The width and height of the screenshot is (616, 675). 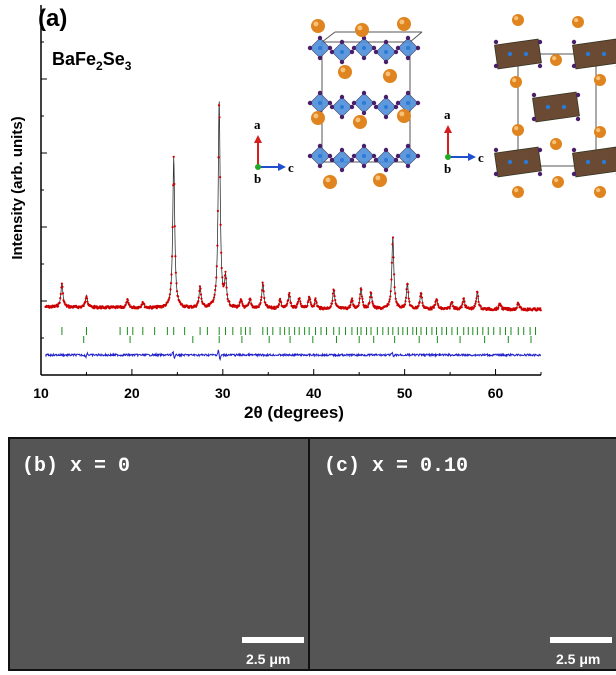 I want to click on panel-a-label: (a), so click(x=52, y=18).